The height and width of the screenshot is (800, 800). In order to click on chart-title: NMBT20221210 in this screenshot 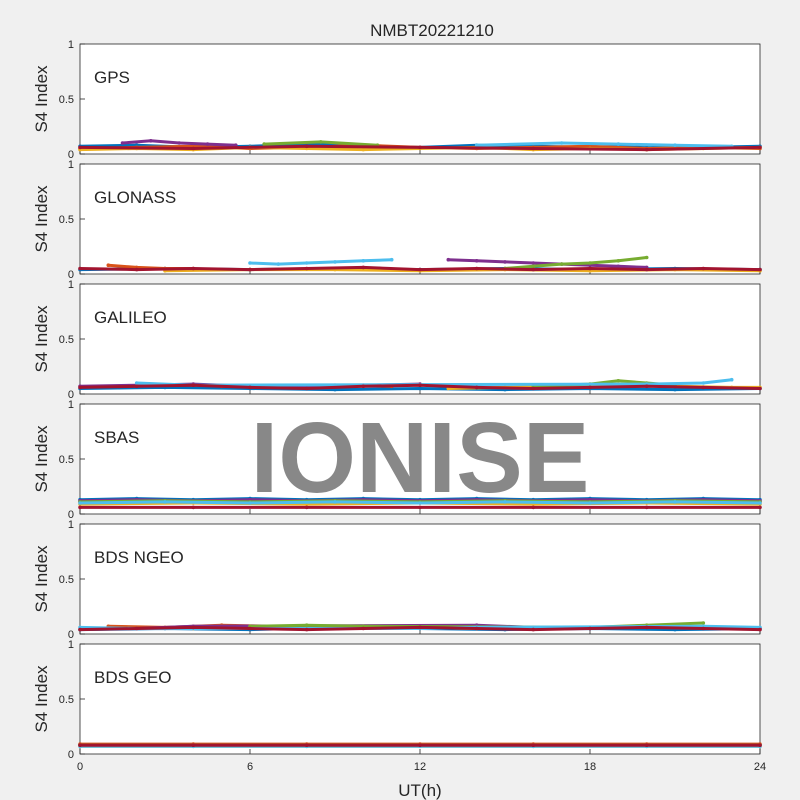, I will do `click(432, 30)`.